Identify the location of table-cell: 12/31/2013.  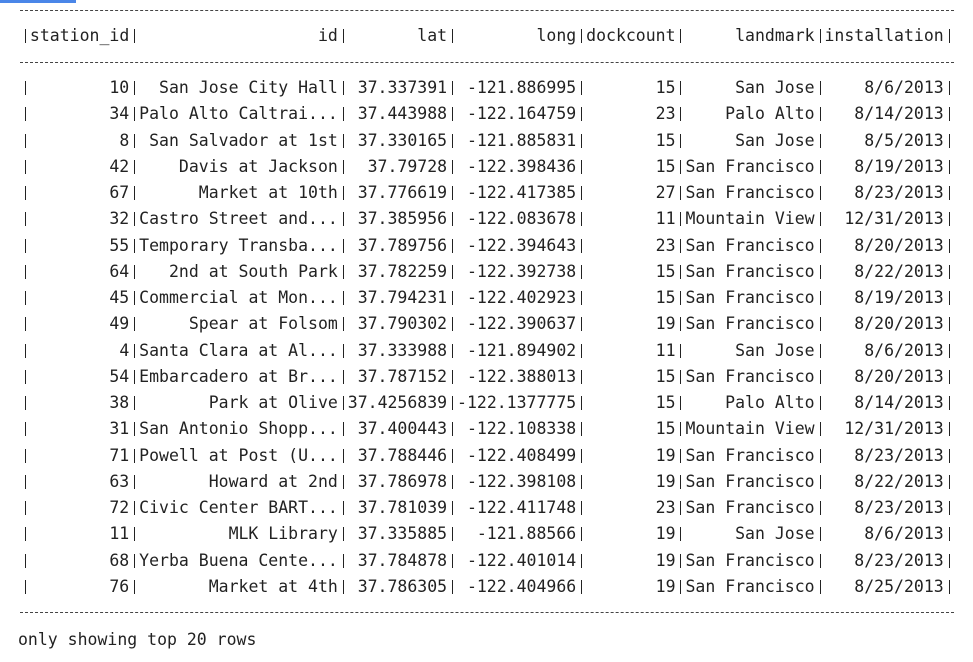
(894, 219).